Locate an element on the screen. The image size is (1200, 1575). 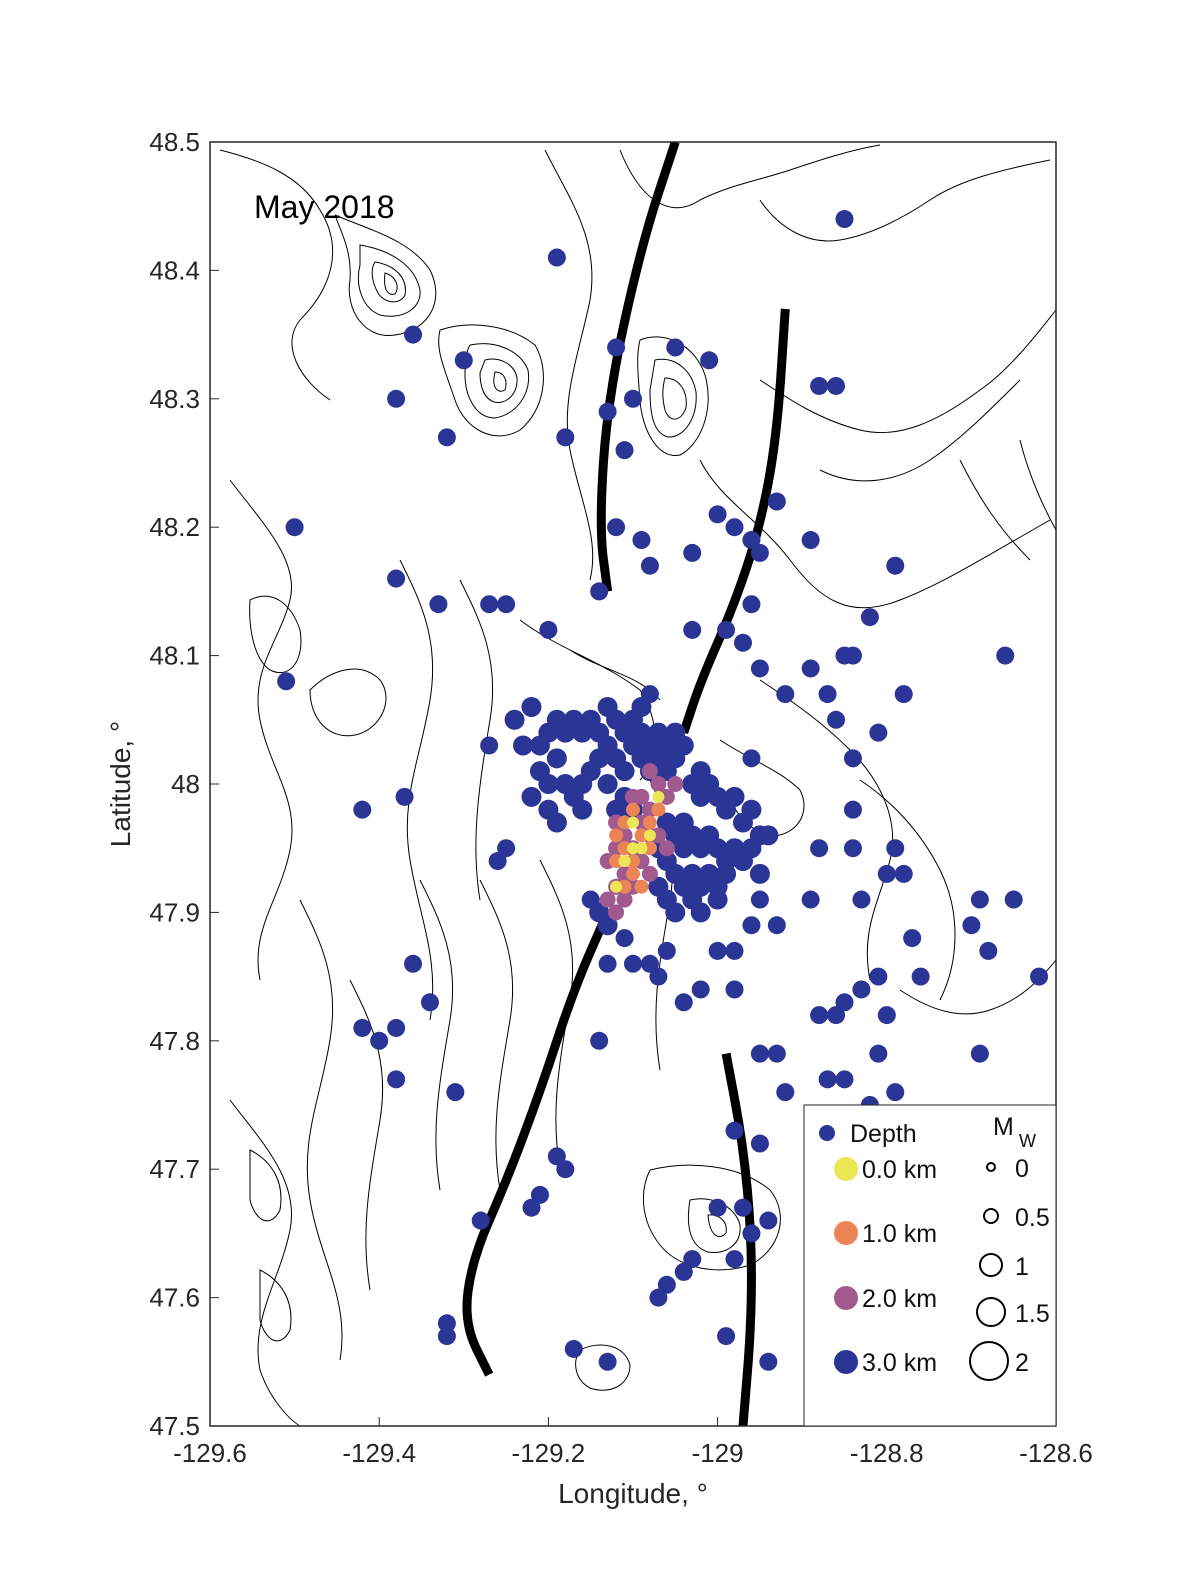
legend-magnitude-subscript: W is located at coordinates (1027, 1141).